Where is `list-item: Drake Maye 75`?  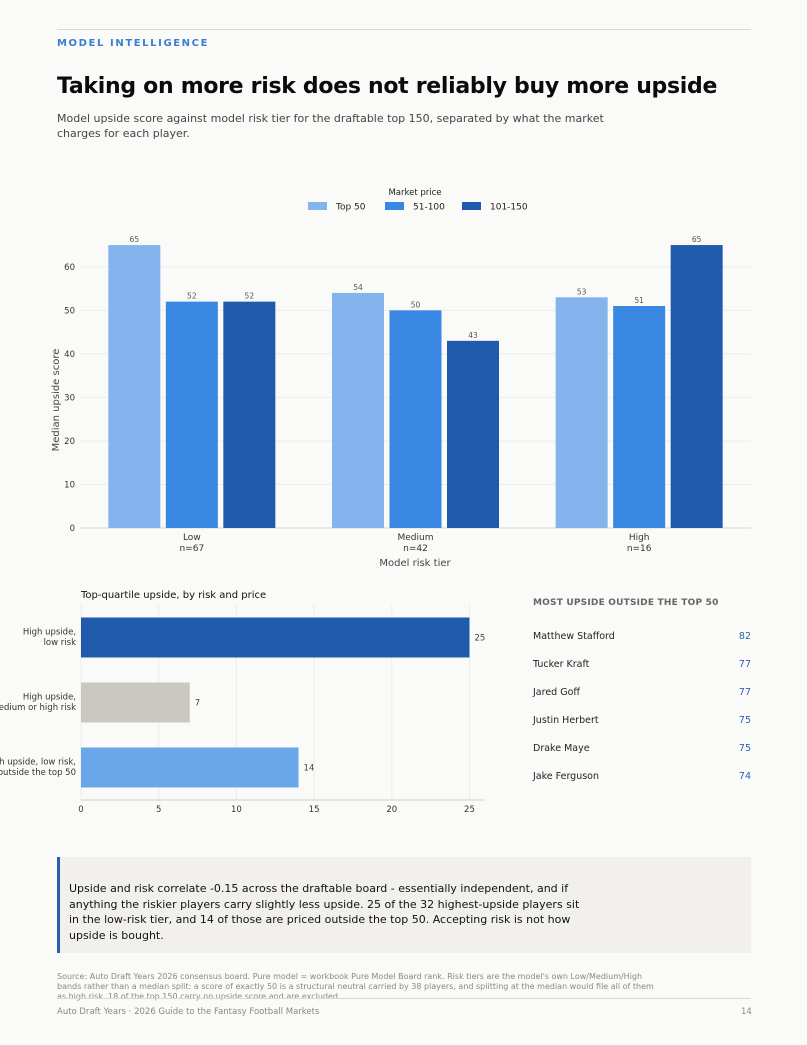 list-item: Drake Maye 75 is located at coordinates (642, 748).